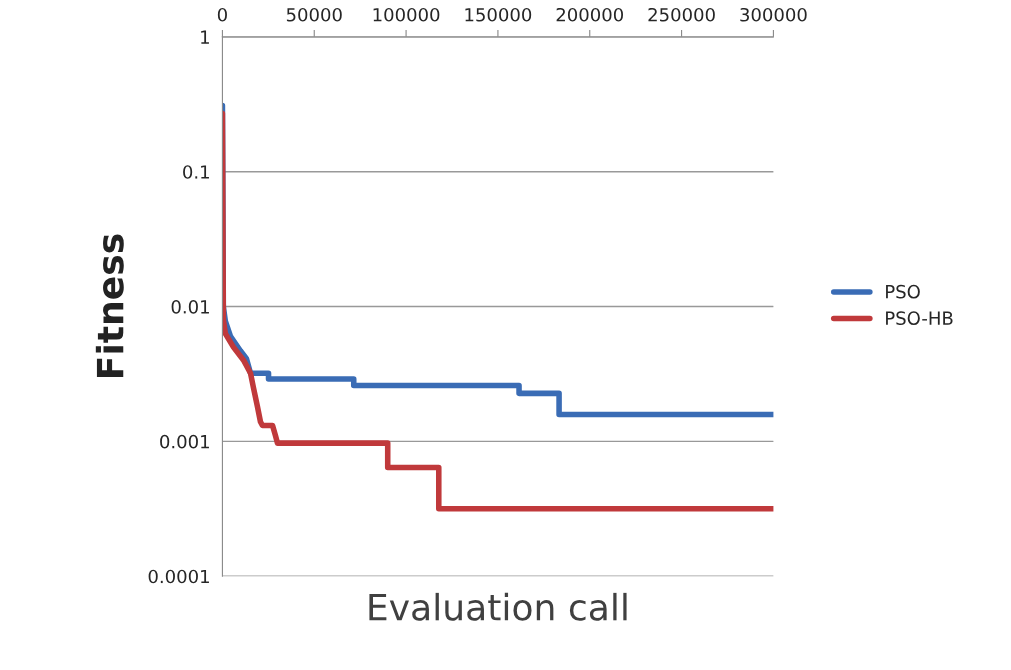 The image size is (1011, 670). What do you see at coordinates (406, 14) in the screenshot?
I see `x-tick-label: 100000` at bounding box center [406, 14].